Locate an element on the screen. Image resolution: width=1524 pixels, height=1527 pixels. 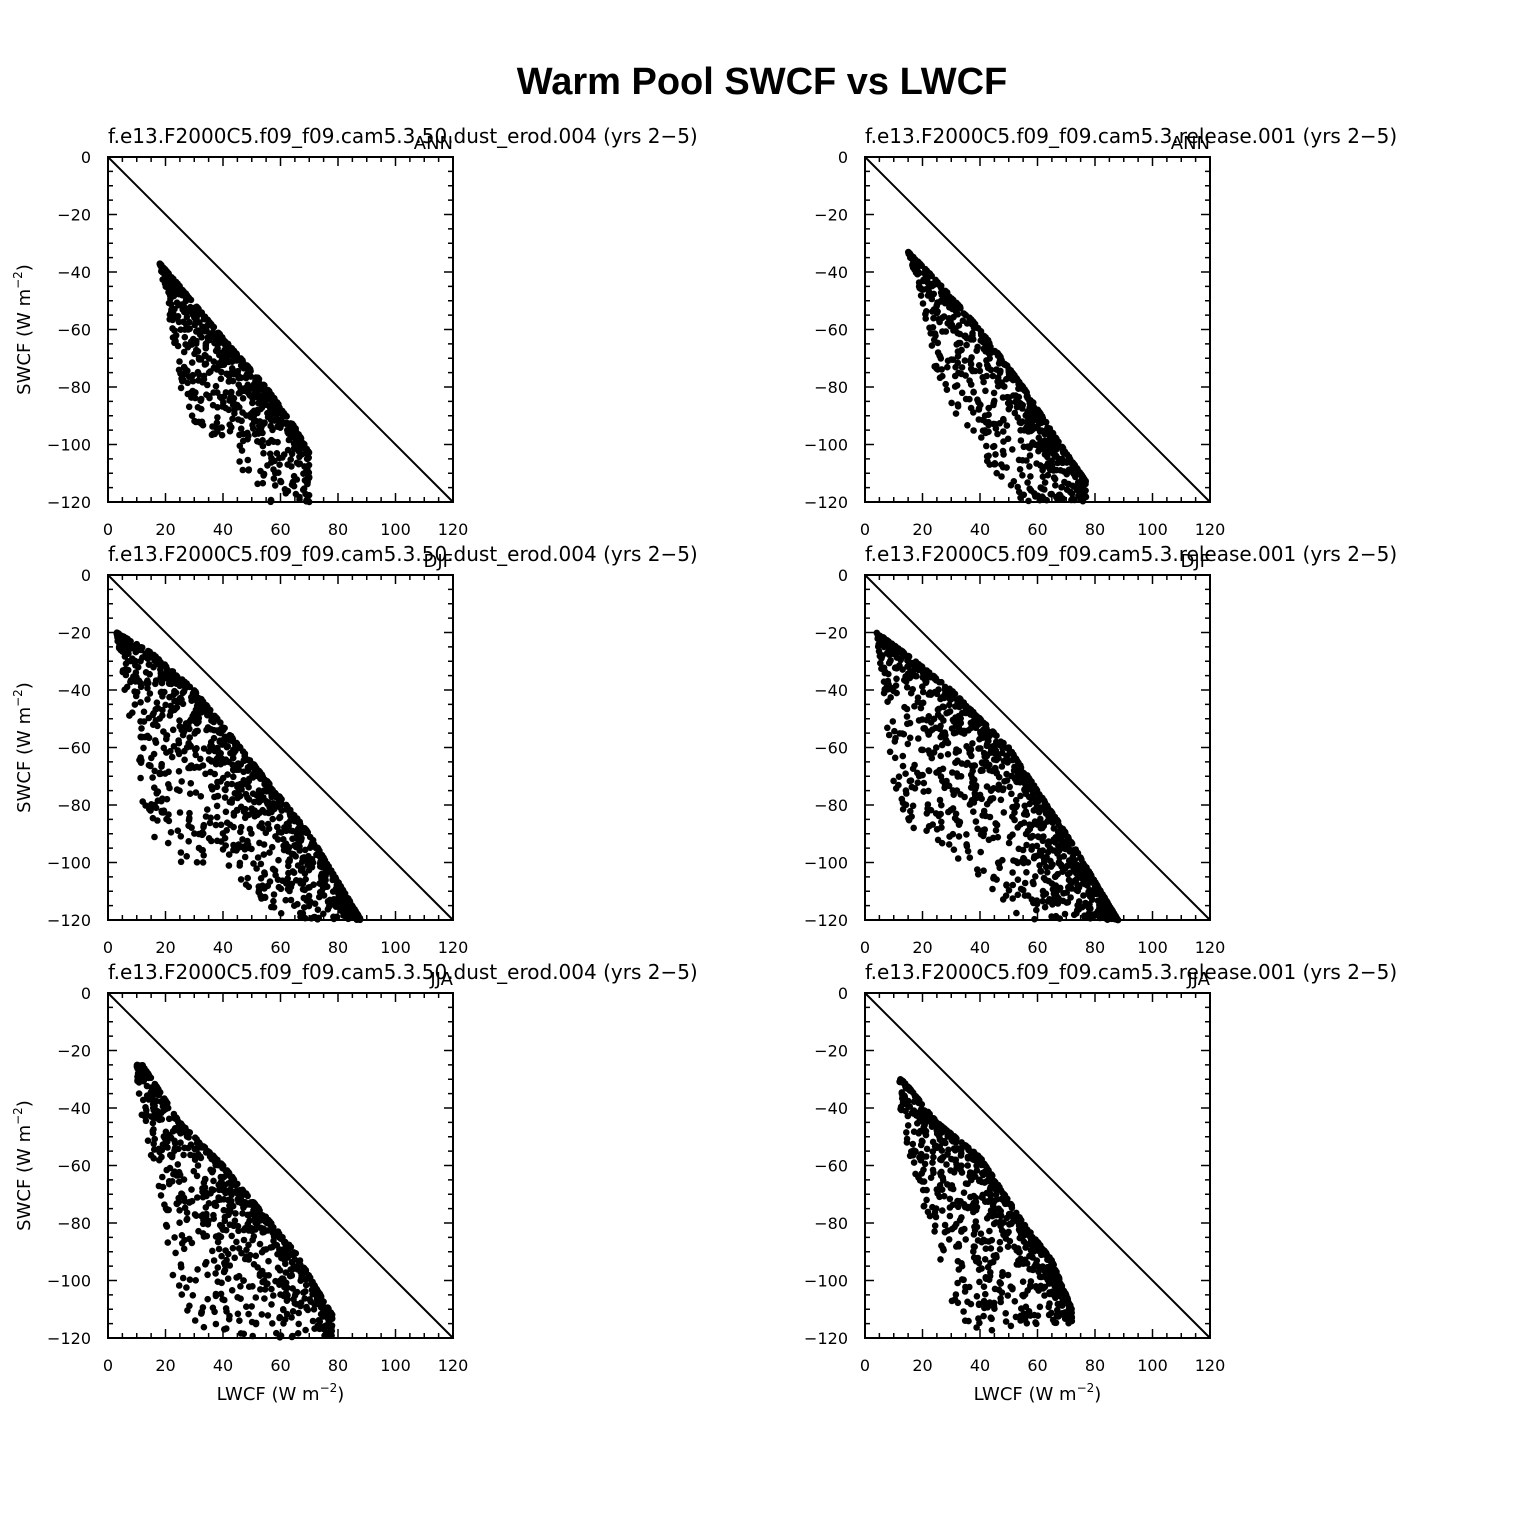
x-tick-label: 40 is located at coordinates (223, 1365).